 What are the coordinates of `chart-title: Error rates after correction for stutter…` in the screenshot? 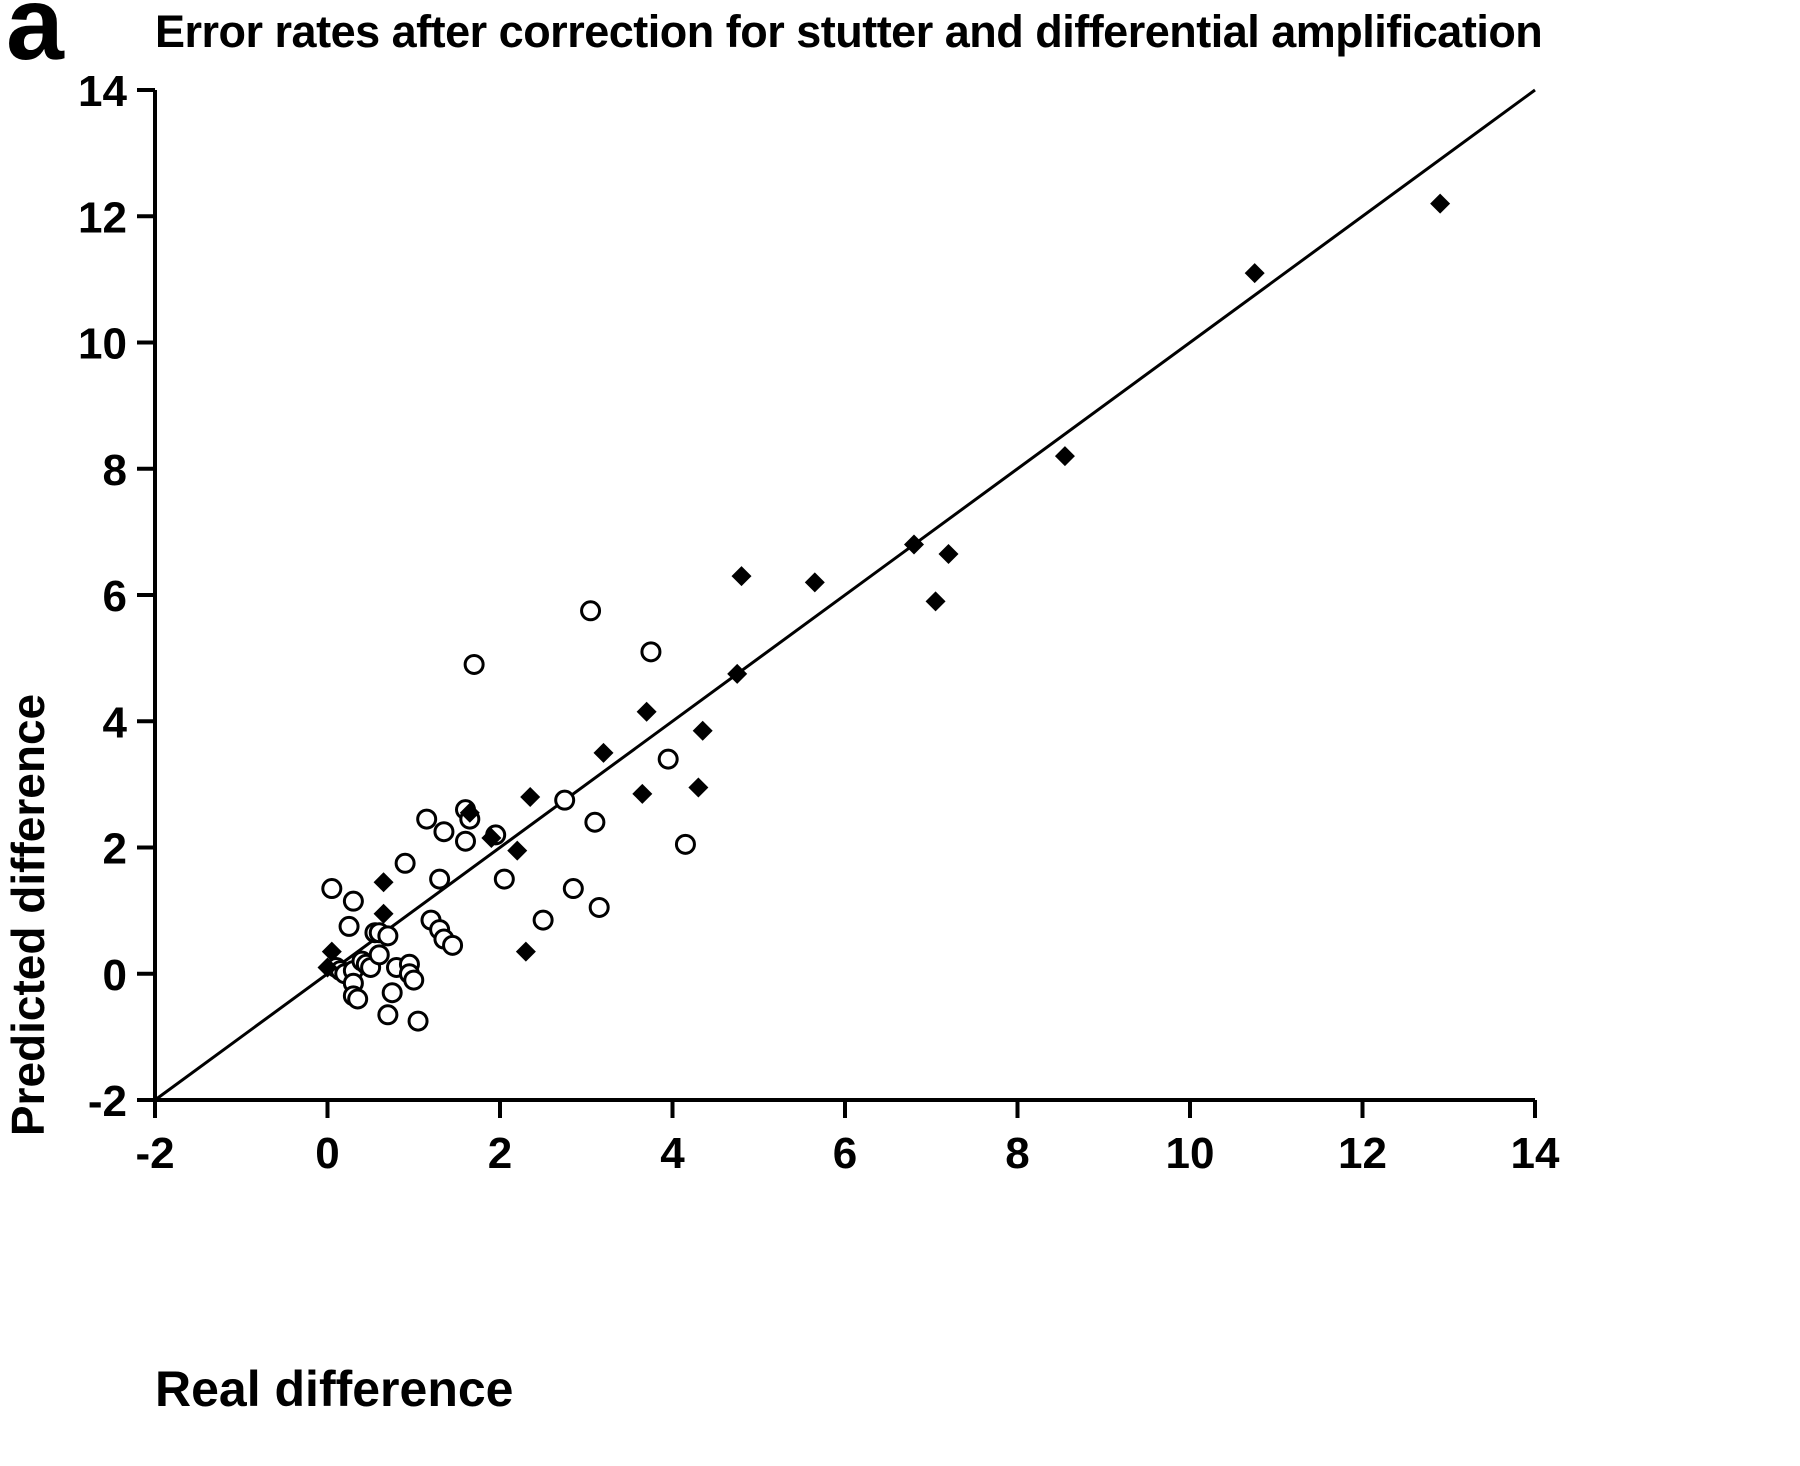 It's located at (849, 31).